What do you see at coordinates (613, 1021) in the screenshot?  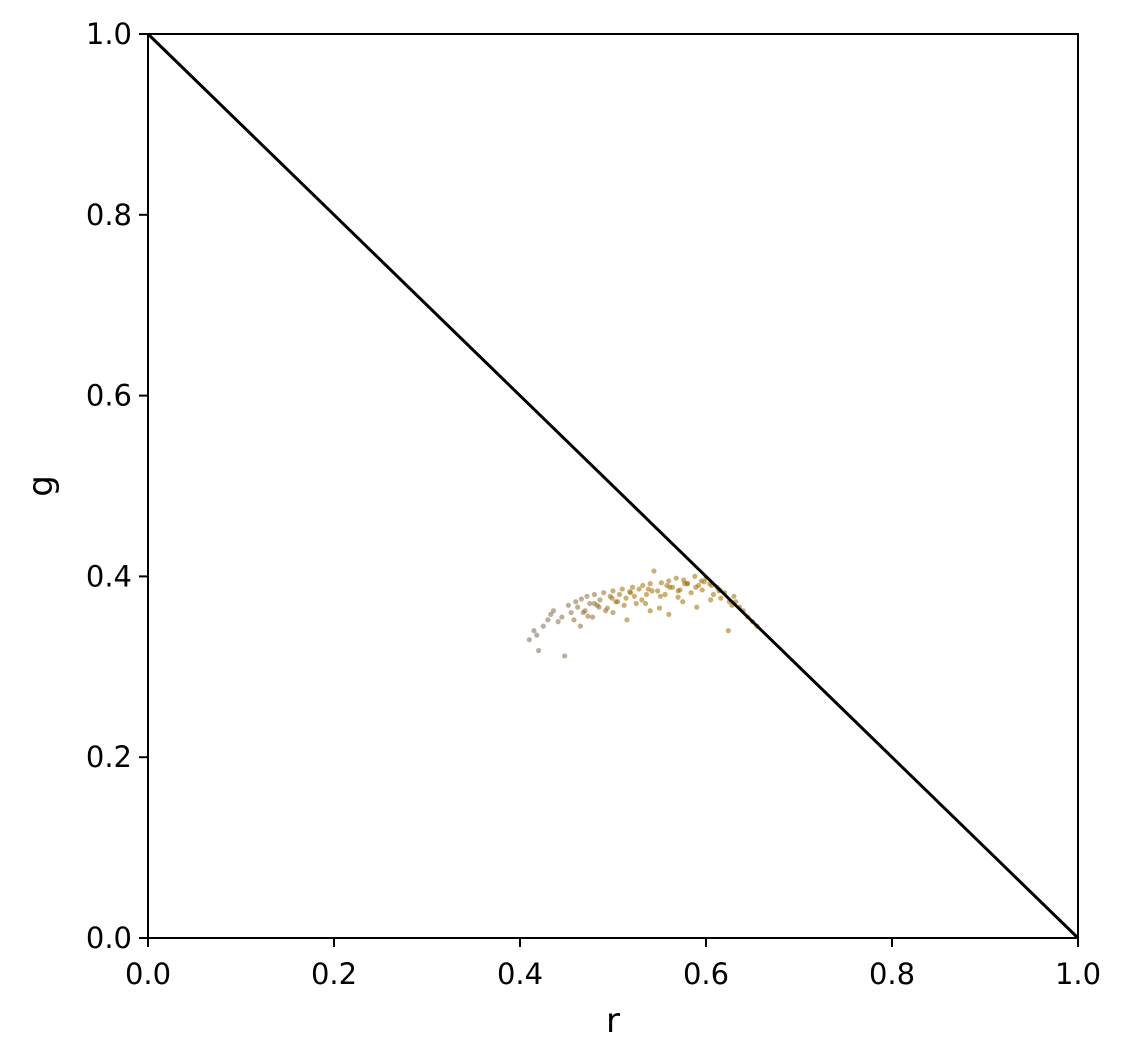 I see `x-axis-label: r` at bounding box center [613, 1021].